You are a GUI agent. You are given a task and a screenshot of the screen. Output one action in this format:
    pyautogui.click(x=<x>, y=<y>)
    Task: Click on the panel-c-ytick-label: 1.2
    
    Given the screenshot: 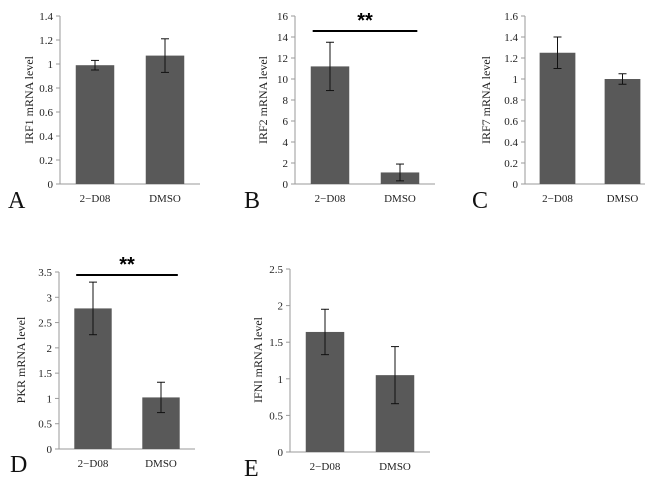 What is the action you would take?
    pyautogui.click(x=511, y=59)
    